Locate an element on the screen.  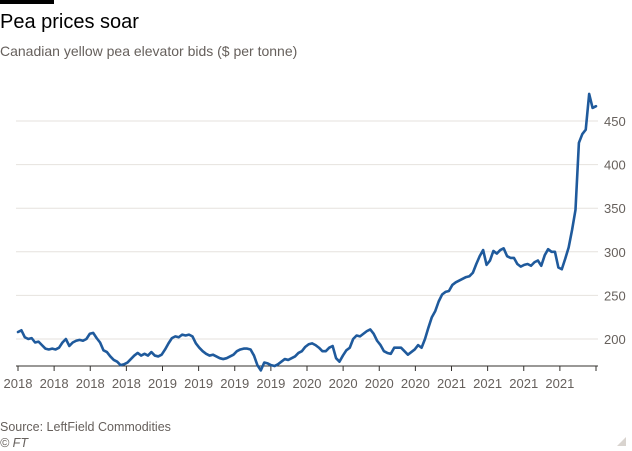
y-tick-label: 200 is located at coordinates (615, 339).